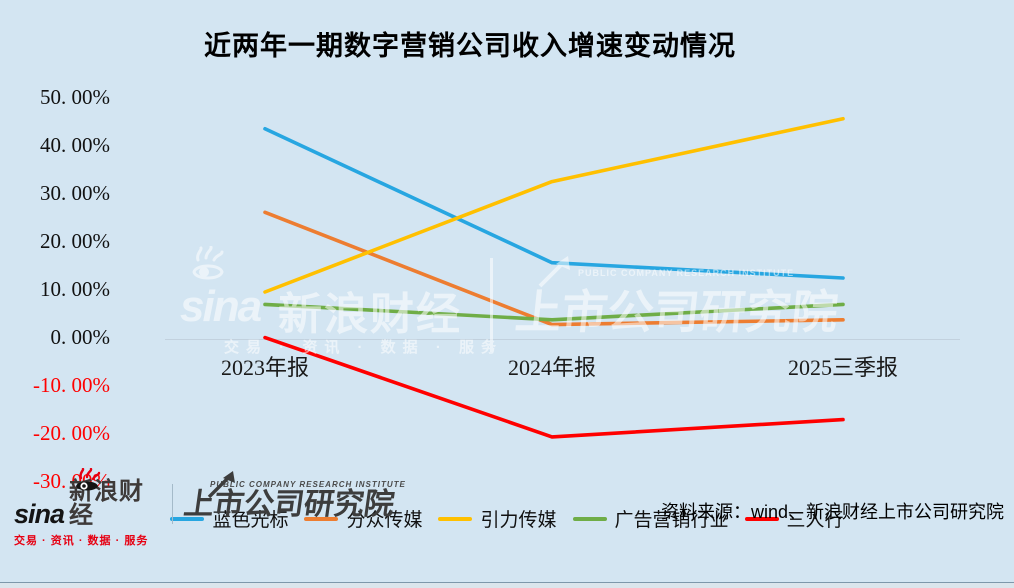 This screenshot has height=588, width=1014. Describe the element at coordinates (81, 541) in the screenshot. I see `sina-tagline: 交易 · 资讯 · 数据 · 服务` at that location.